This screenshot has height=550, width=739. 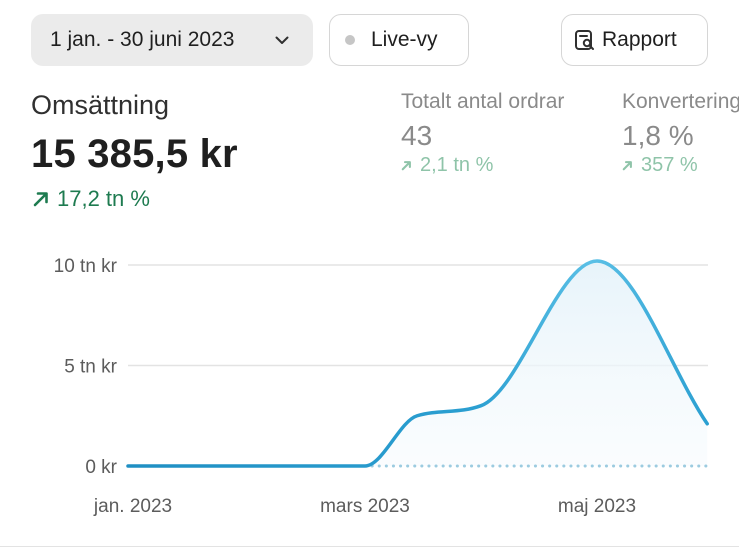 I want to click on revenue-value: 15 385,5 kr, so click(x=134, y=154).